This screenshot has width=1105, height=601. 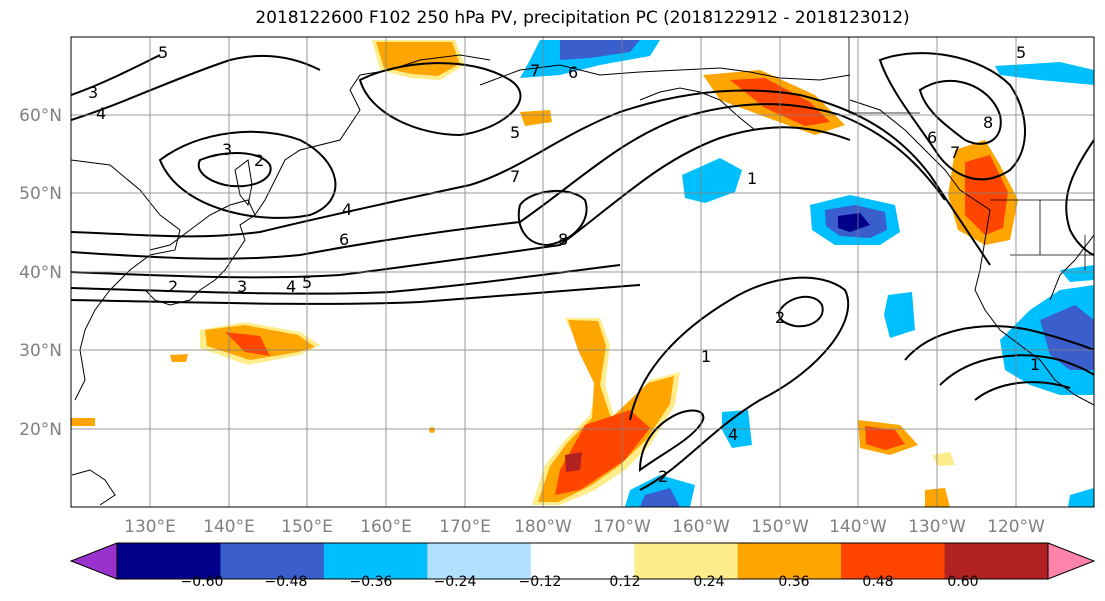 I want to click on lat-tick-label: 40°N, so click(x=40, y=273).